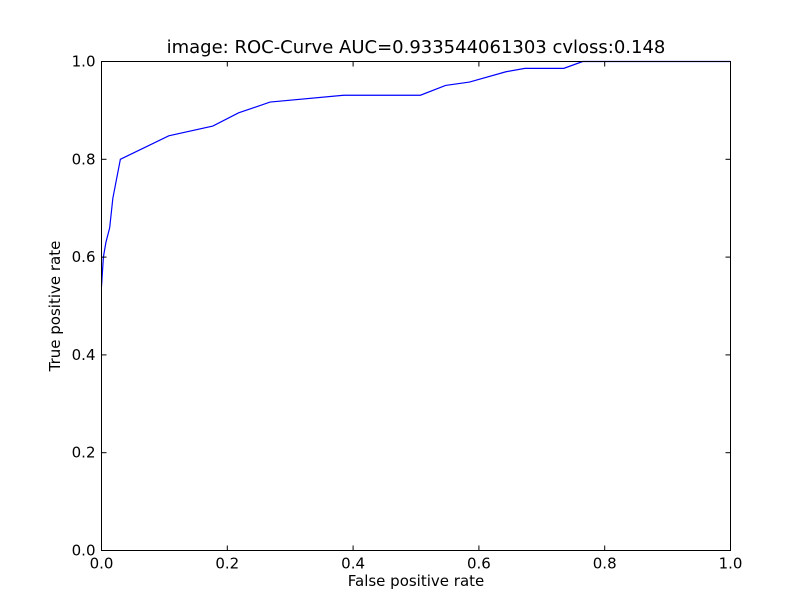  I want to click on x-tick-label: 0.2, so click(227, 564).